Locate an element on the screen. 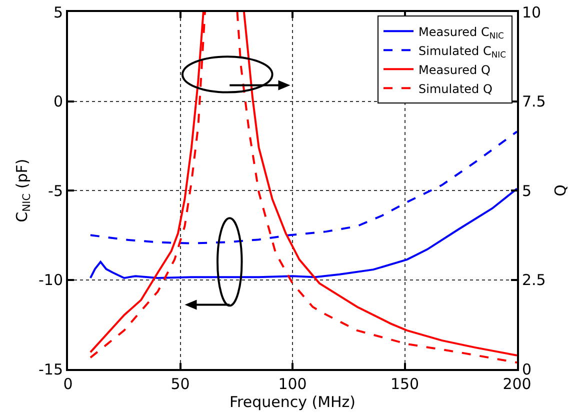  y2-tick-label: 10 is located at coordinates (532, 12).